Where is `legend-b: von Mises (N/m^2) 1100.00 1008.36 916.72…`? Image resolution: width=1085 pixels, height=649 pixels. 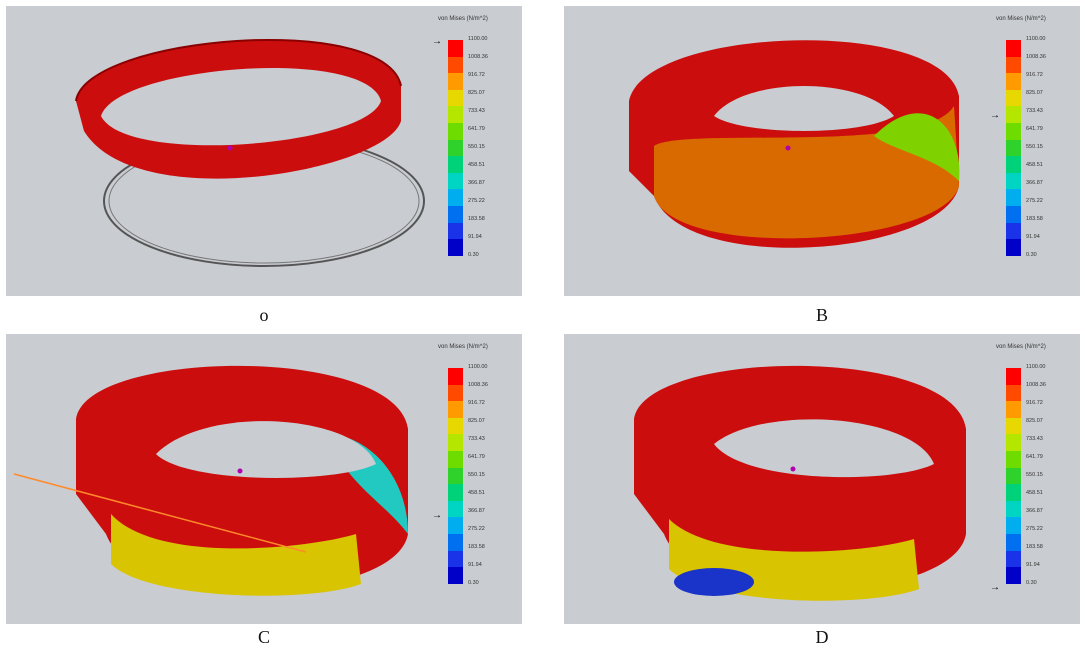 legend-b: von Mises (N/m^2) 1100.00 1008.36 916.72… is located at coordinates (1029, 146).